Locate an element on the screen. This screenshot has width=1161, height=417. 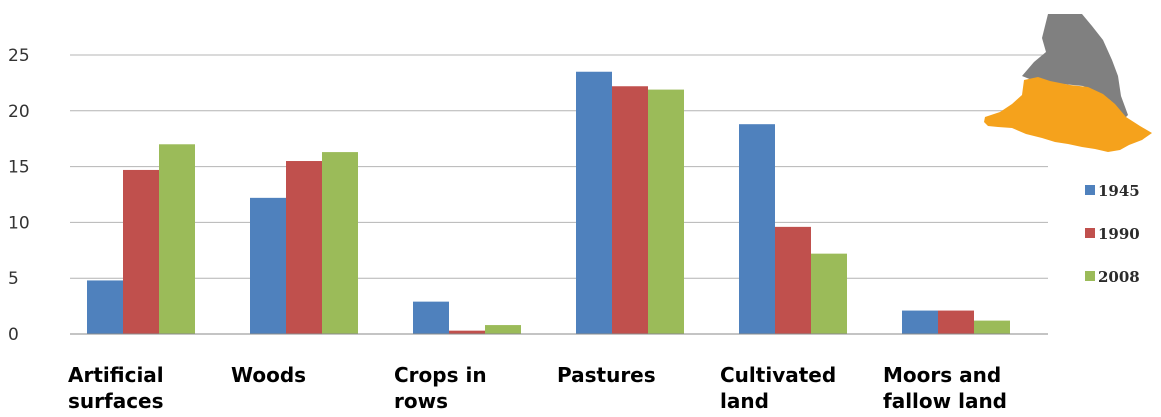
map-region-lower is located at coordinates (1068, 114).